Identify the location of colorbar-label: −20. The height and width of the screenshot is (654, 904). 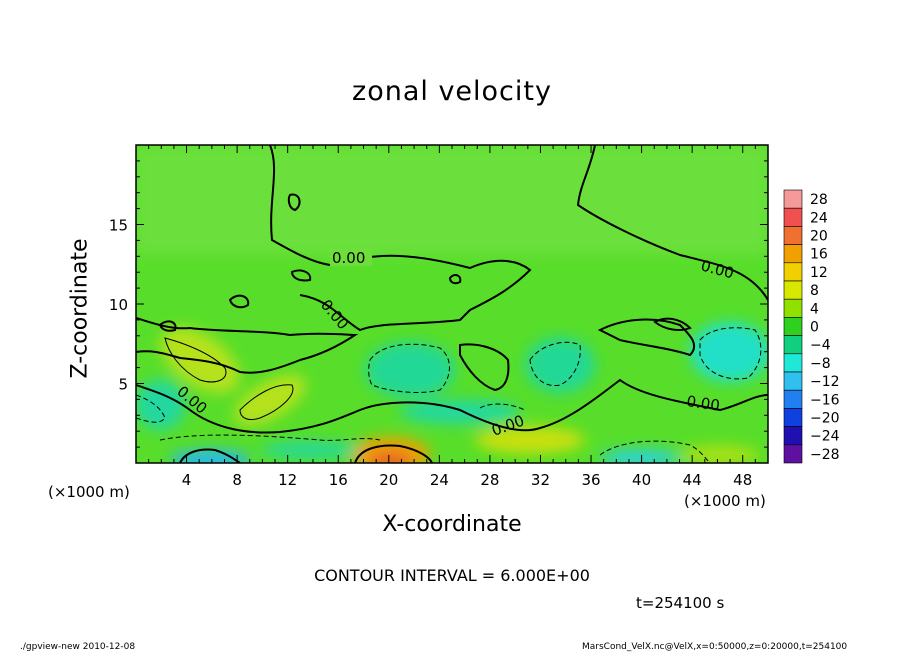
(825, 419).